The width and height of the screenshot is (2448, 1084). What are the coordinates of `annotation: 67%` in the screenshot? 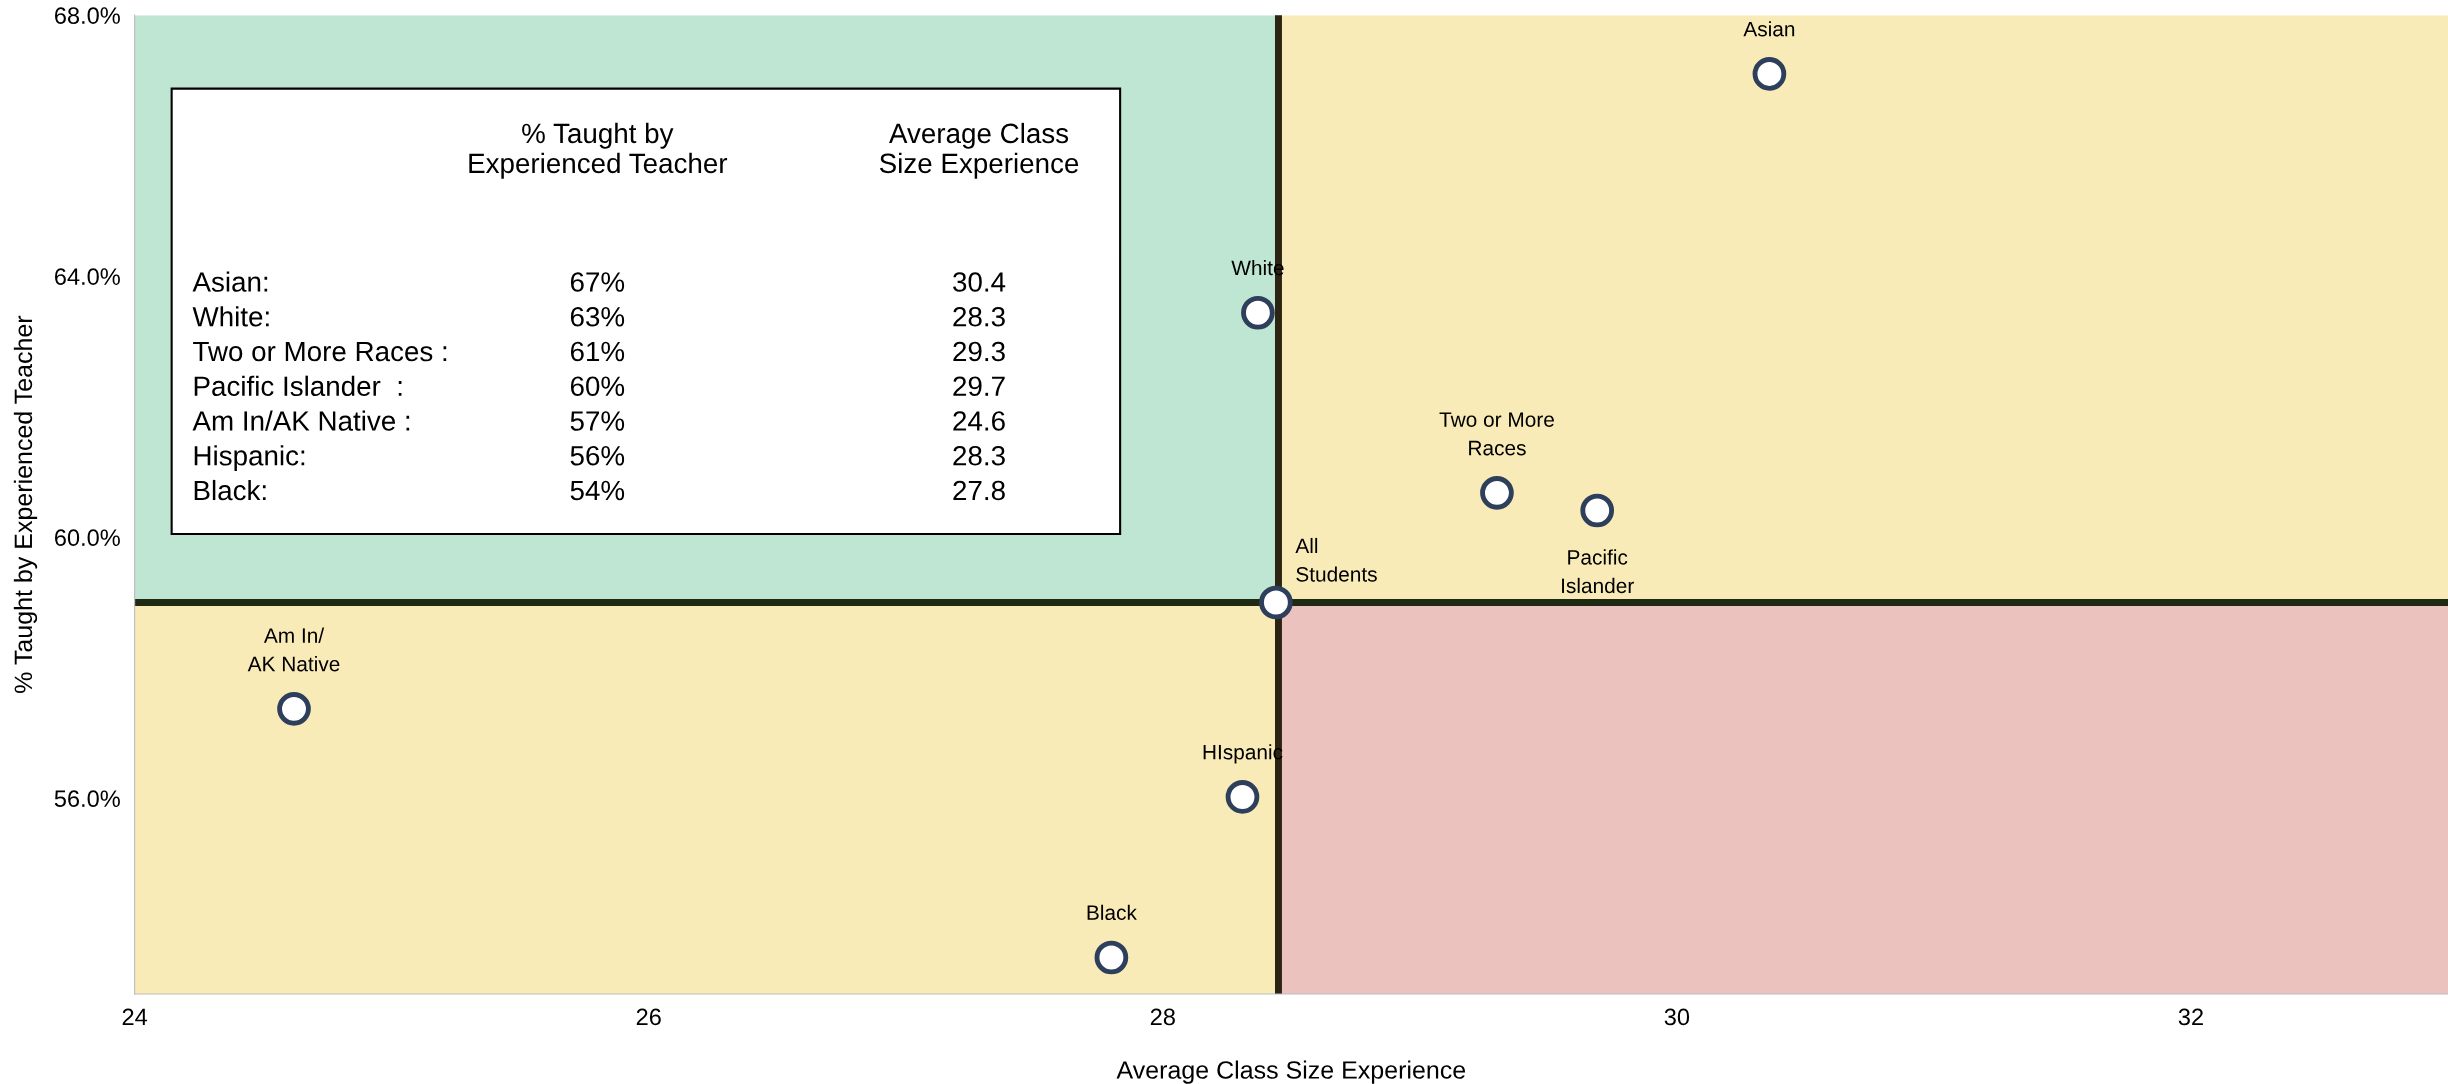 It's located at (597, 282).